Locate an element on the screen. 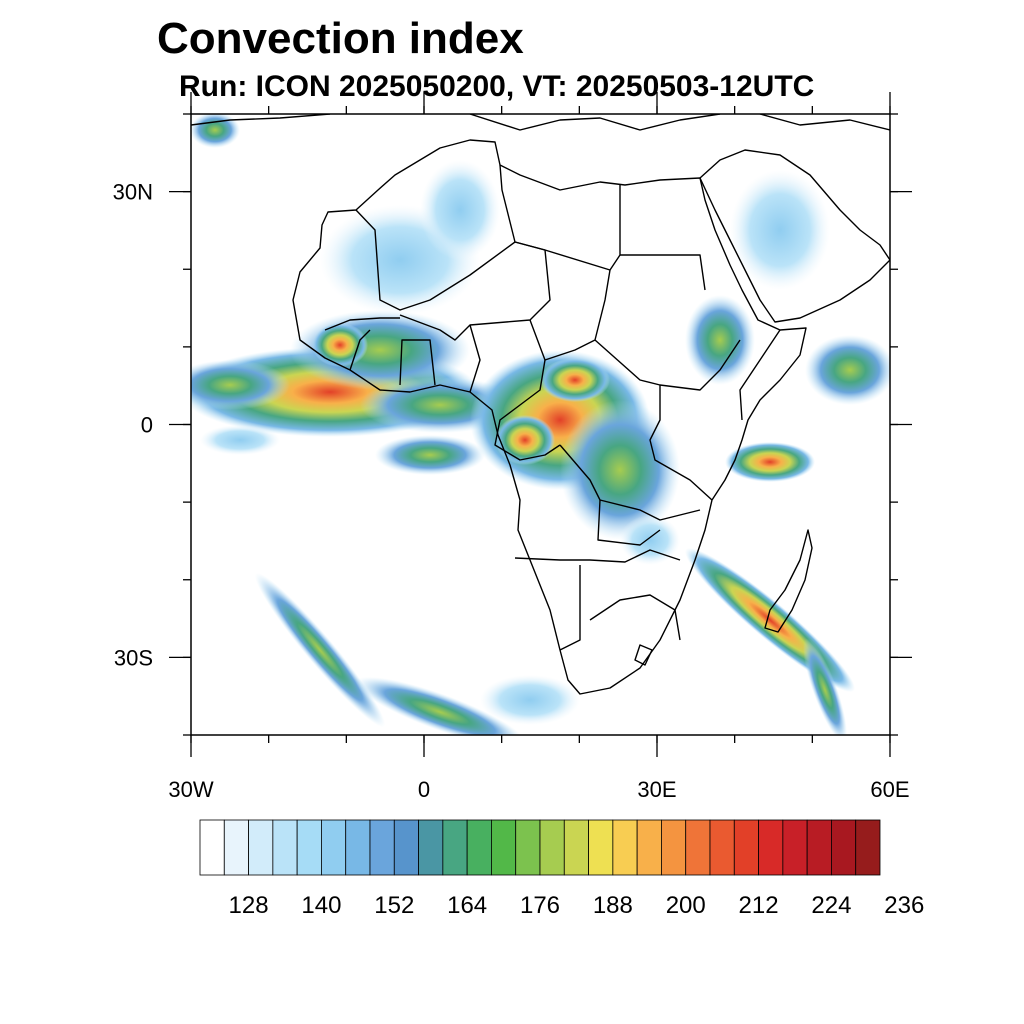  colorbar-tick-label: 128 is located at coordinates (249, 905).